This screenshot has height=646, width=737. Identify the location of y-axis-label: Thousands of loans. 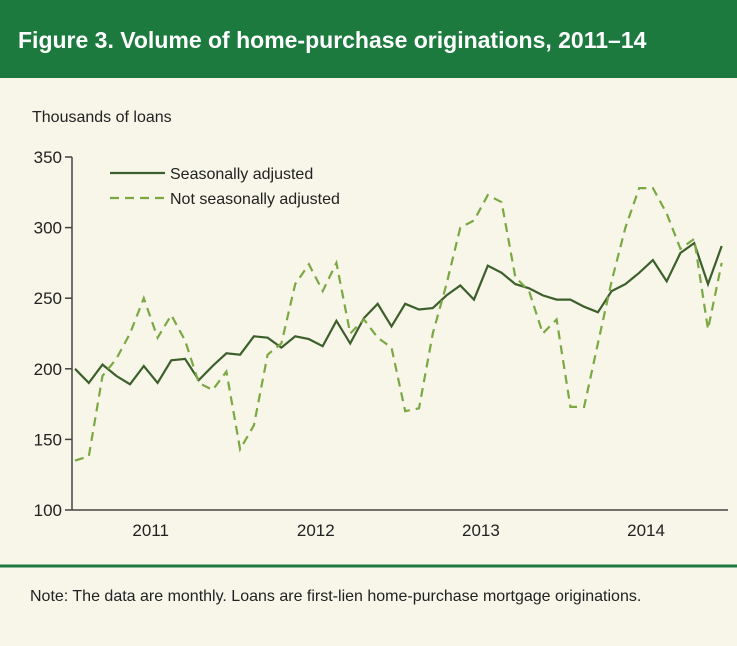
(102, 117).